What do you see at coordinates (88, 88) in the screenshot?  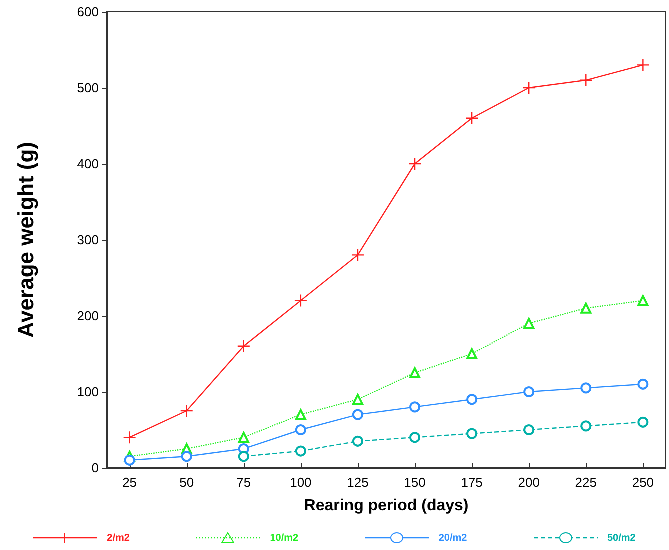 I see `y-tick-label: 500` at bounding box center [88, 88].